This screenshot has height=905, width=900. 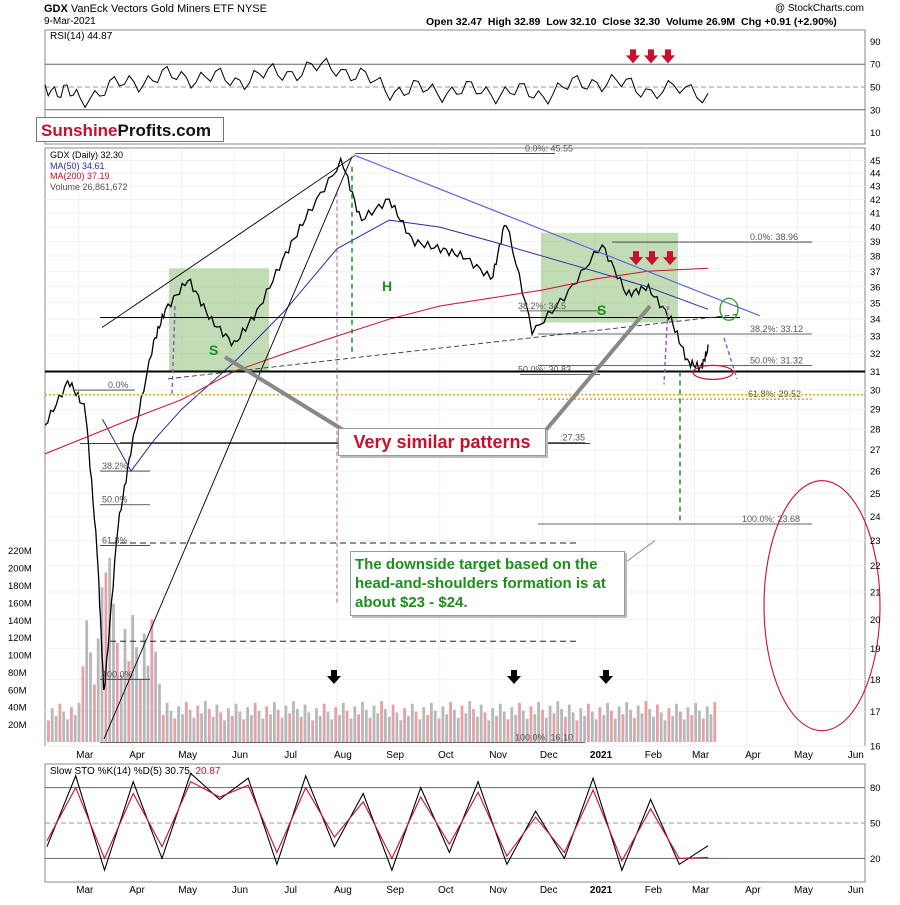 I want to click on price-tick-label: 37, so click(x=875, y=272).